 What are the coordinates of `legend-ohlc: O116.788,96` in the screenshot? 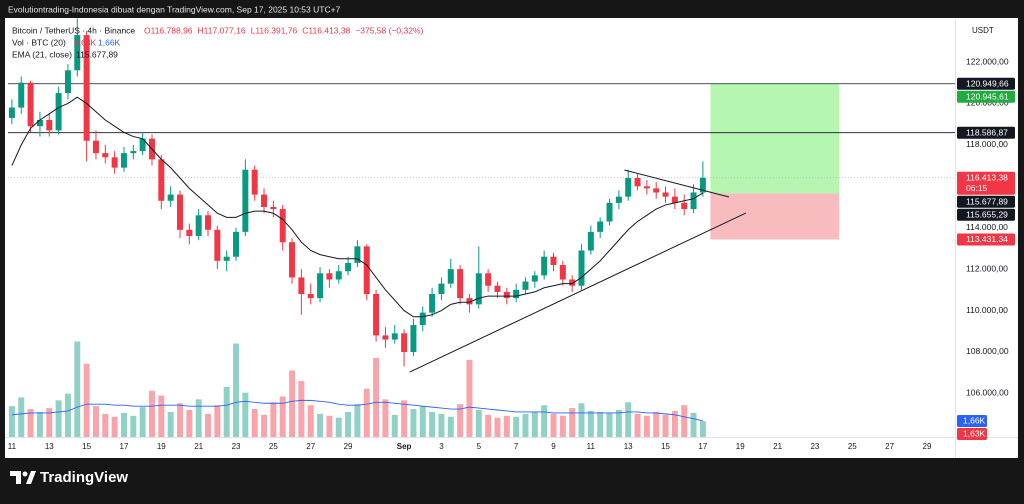 It's located at (168, 30).